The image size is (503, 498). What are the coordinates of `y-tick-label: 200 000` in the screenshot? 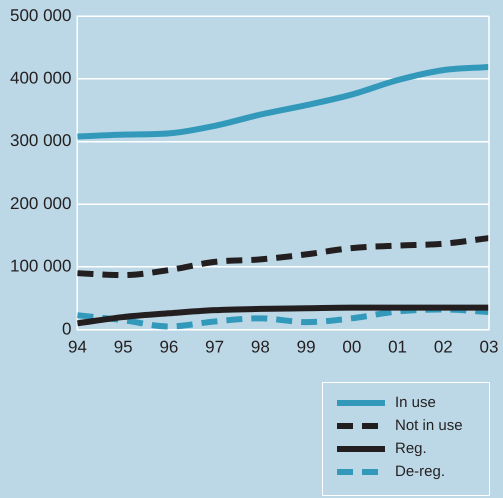 It's located at (41, 203).